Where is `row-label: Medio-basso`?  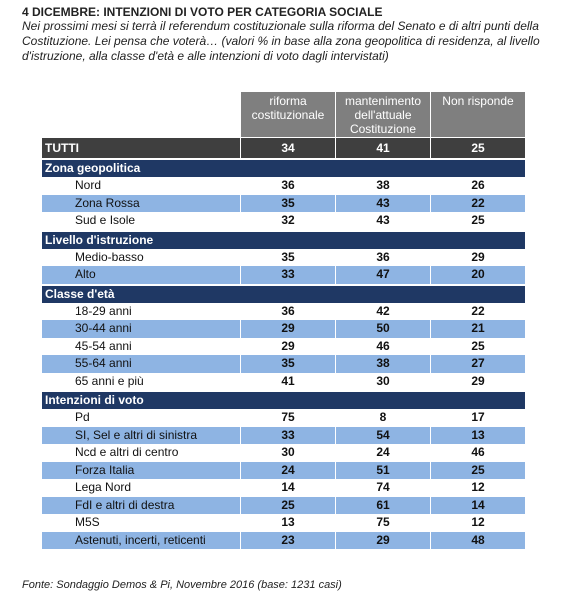
row-label: Medio-basso is located at coordinates (109, 256).